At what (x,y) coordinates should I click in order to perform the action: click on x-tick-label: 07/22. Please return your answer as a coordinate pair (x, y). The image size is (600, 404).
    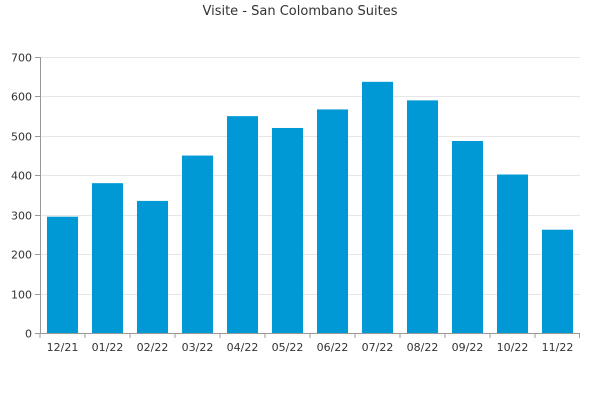
    Looking at the image, I should click on (378, 347).